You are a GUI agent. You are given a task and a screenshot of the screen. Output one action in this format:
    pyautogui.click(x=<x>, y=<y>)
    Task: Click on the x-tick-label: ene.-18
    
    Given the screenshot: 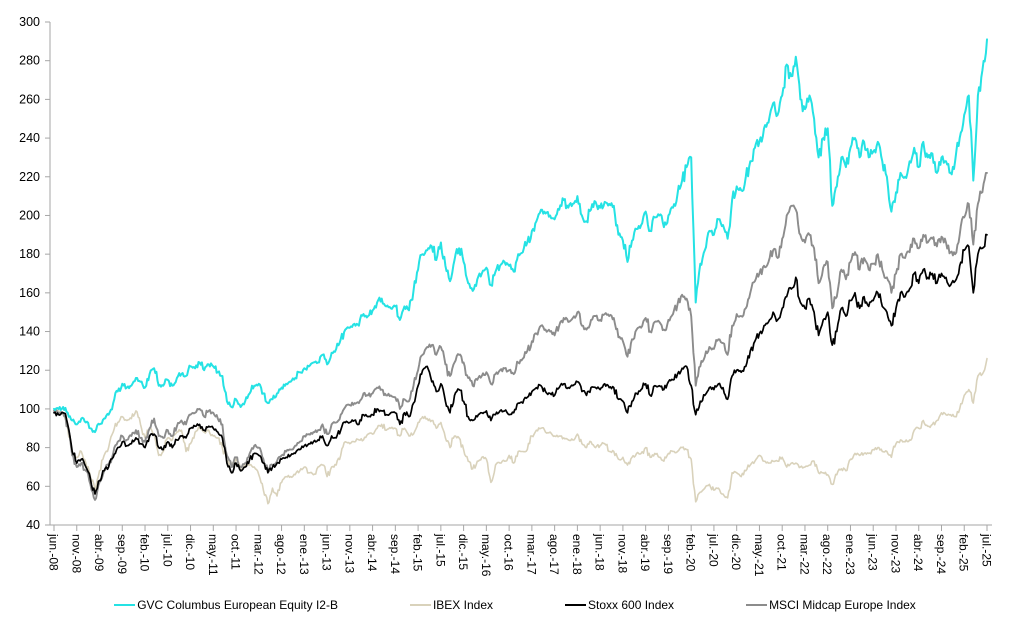 What is the action you would take?
    pyautogui.click(x=577, y=554)
    